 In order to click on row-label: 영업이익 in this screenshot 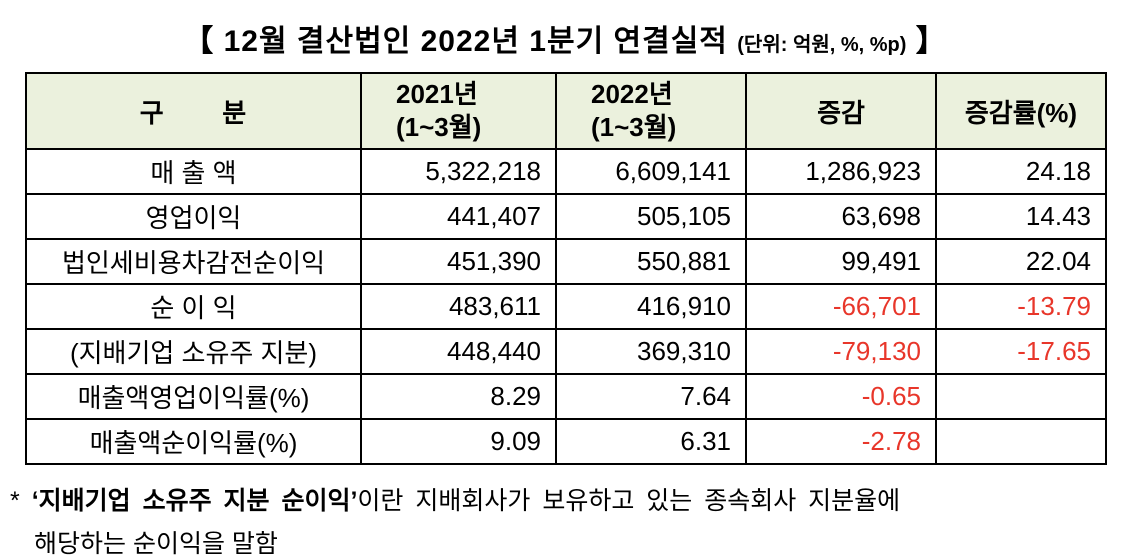, I will do `click(193, 216)`.